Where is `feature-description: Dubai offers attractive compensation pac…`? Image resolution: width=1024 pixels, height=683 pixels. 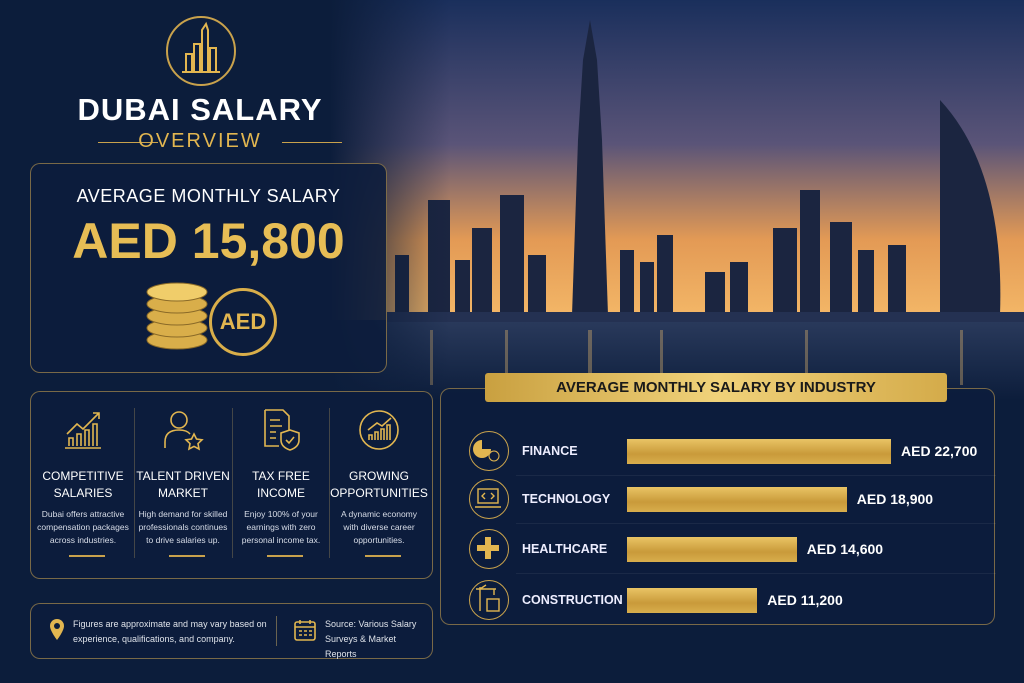 feature-description: Dubai offers attractive compensation pac… is located at coordinates (83, 527).